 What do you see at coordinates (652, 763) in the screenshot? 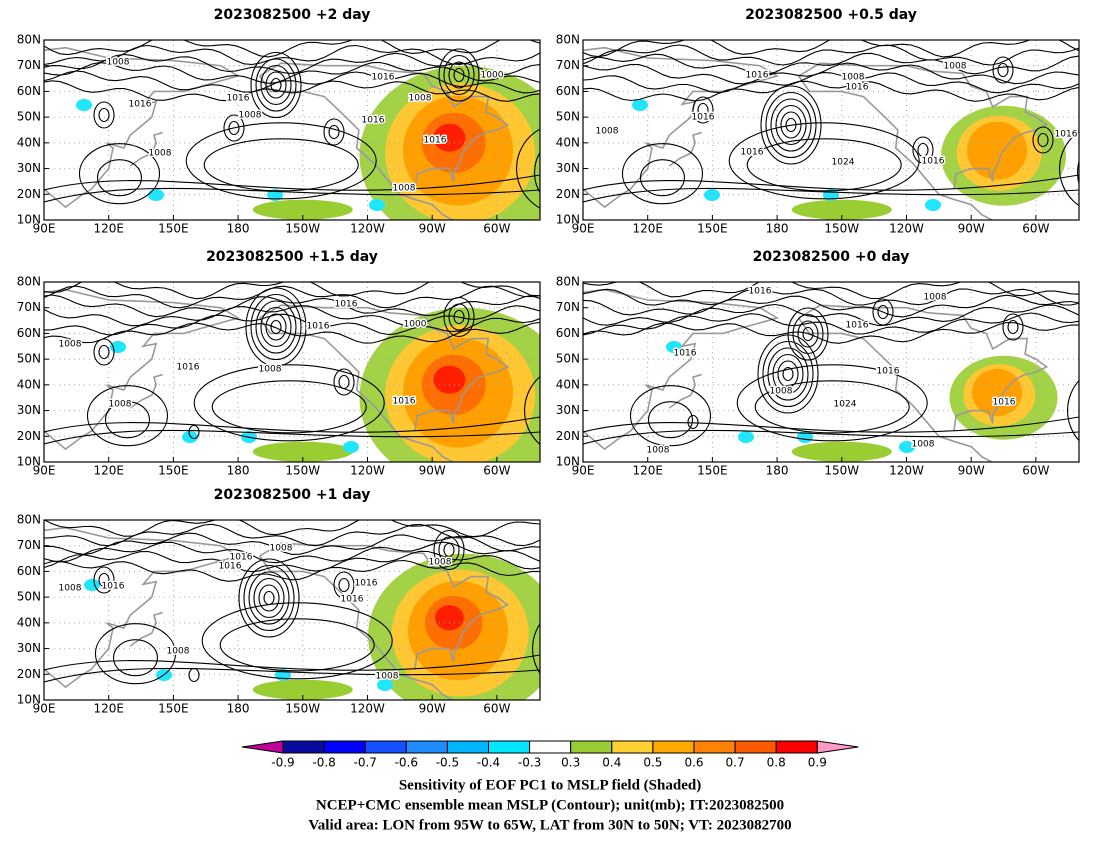
I see `colorbar-label: 0.5` at bounding box center [652, 763].